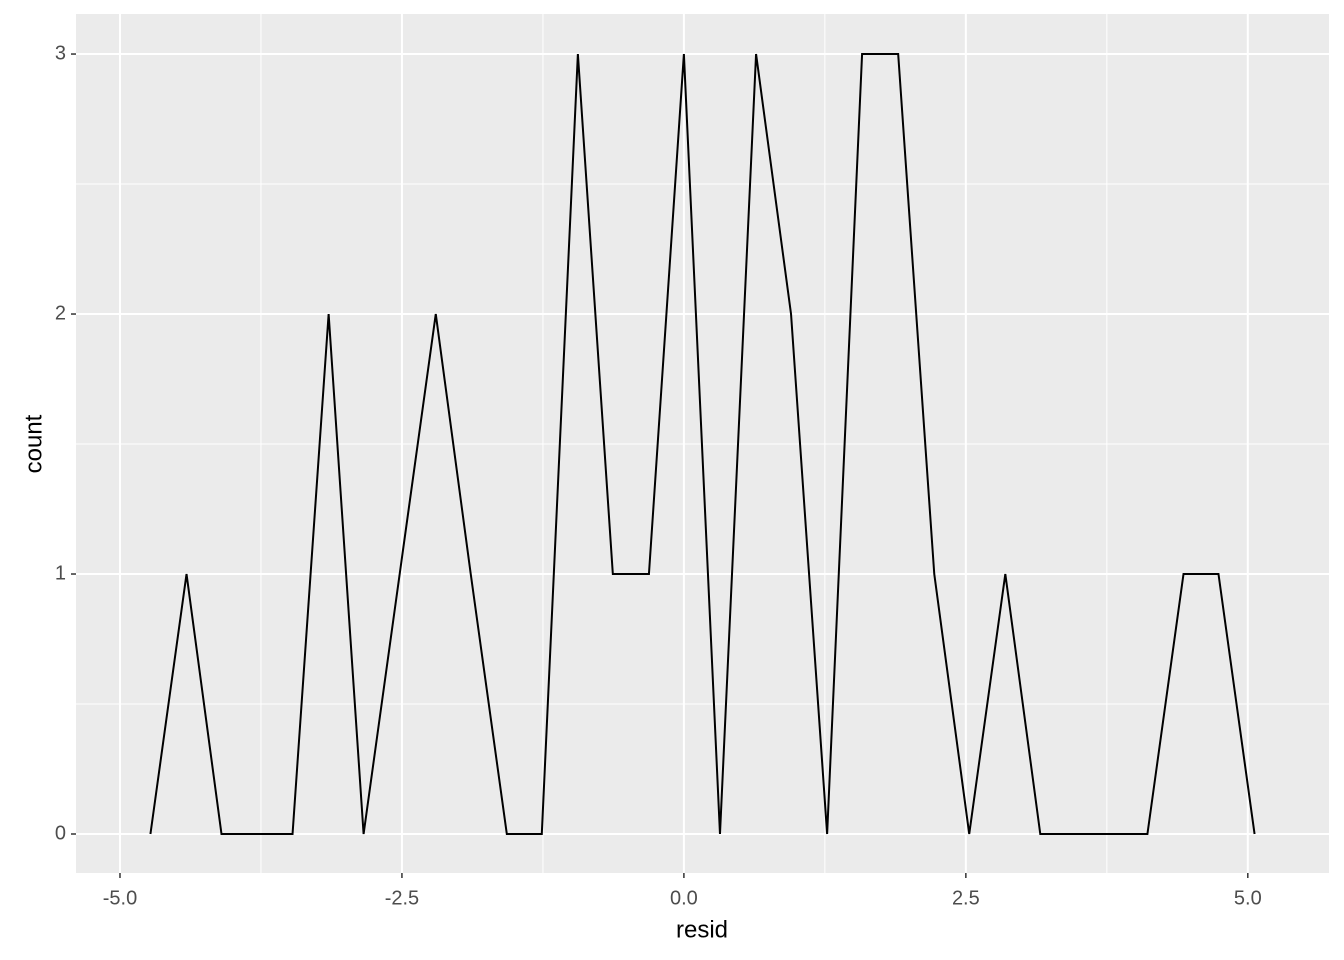  I want to click on x-tick-label: -5.0, so click(120, 898).